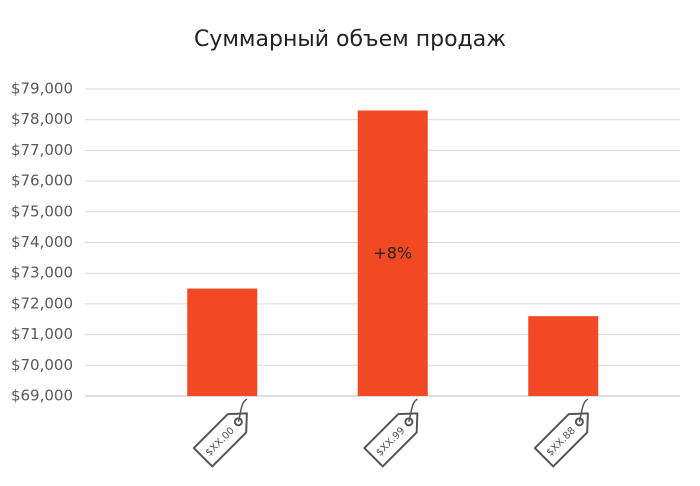 The image size is (700, 486). Describe the element at coordinates (42, 211) in the screenshot. I see `y-tick-label: $75,000` at that location.